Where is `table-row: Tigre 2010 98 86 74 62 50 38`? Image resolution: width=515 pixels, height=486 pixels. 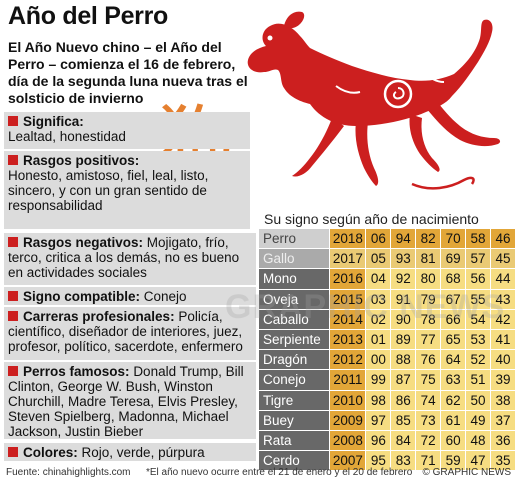
table-row: Tigre 2010 98 86 74 62 50 38 is located at coordinates (387, 400).